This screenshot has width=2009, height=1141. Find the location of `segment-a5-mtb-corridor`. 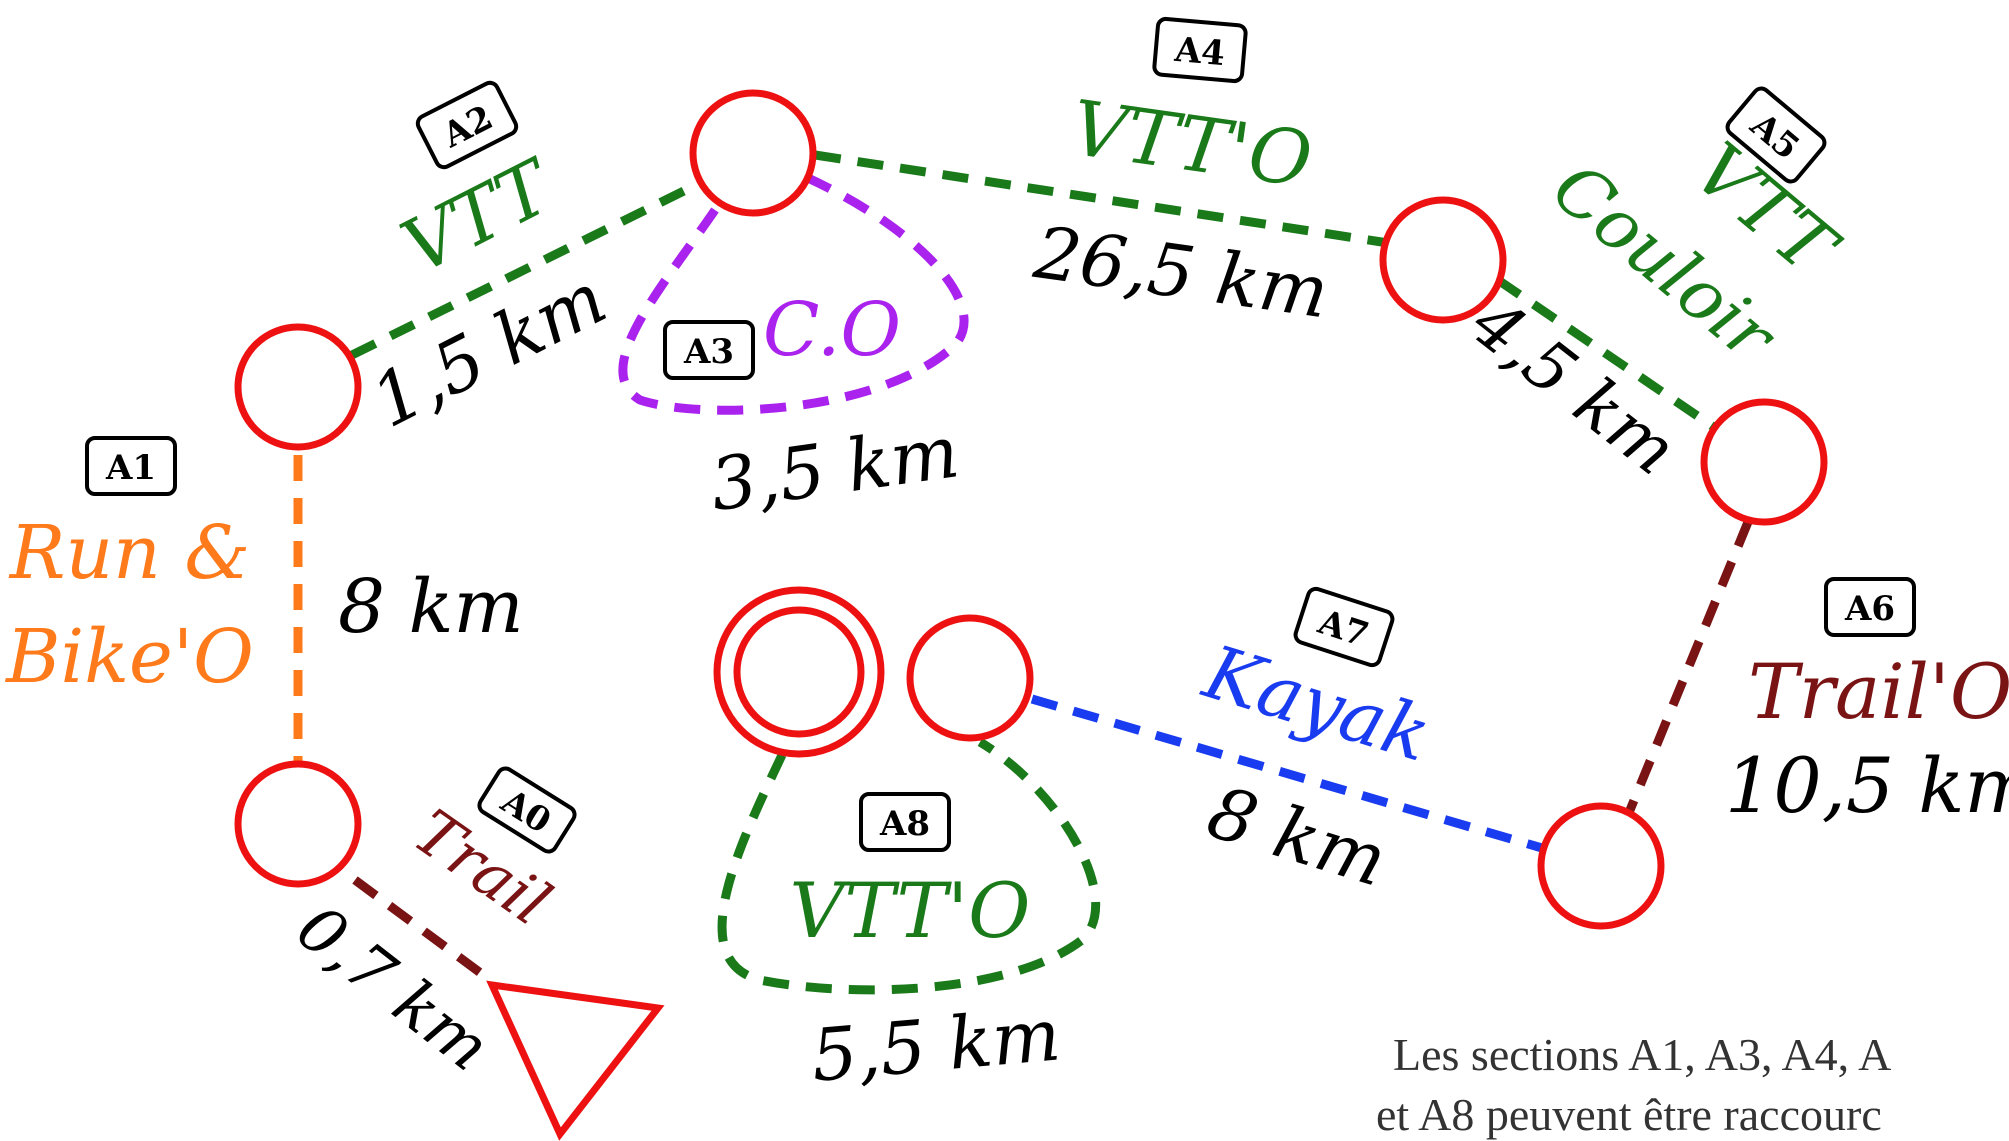

segment-a5-mtb-corridor is located at coordinates (1608, 355).